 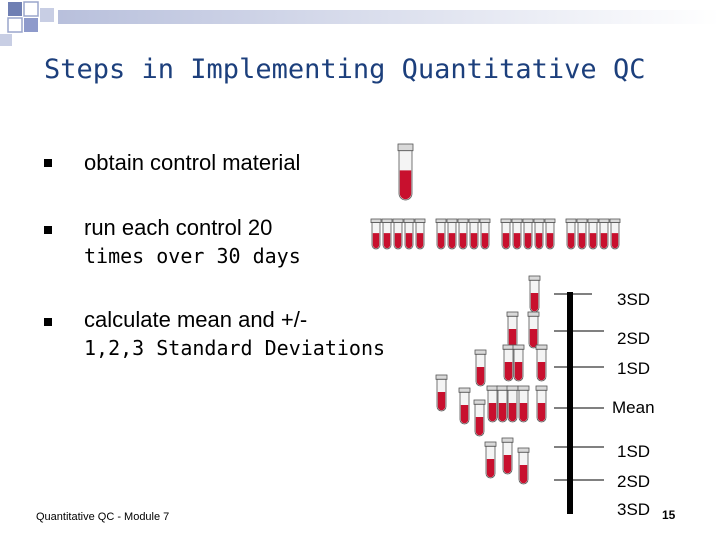 What do you see at coordinates (634, 481) in the screenshot?
I see `sd-label-minus2: 2SD` at bounding box center [634, 481].